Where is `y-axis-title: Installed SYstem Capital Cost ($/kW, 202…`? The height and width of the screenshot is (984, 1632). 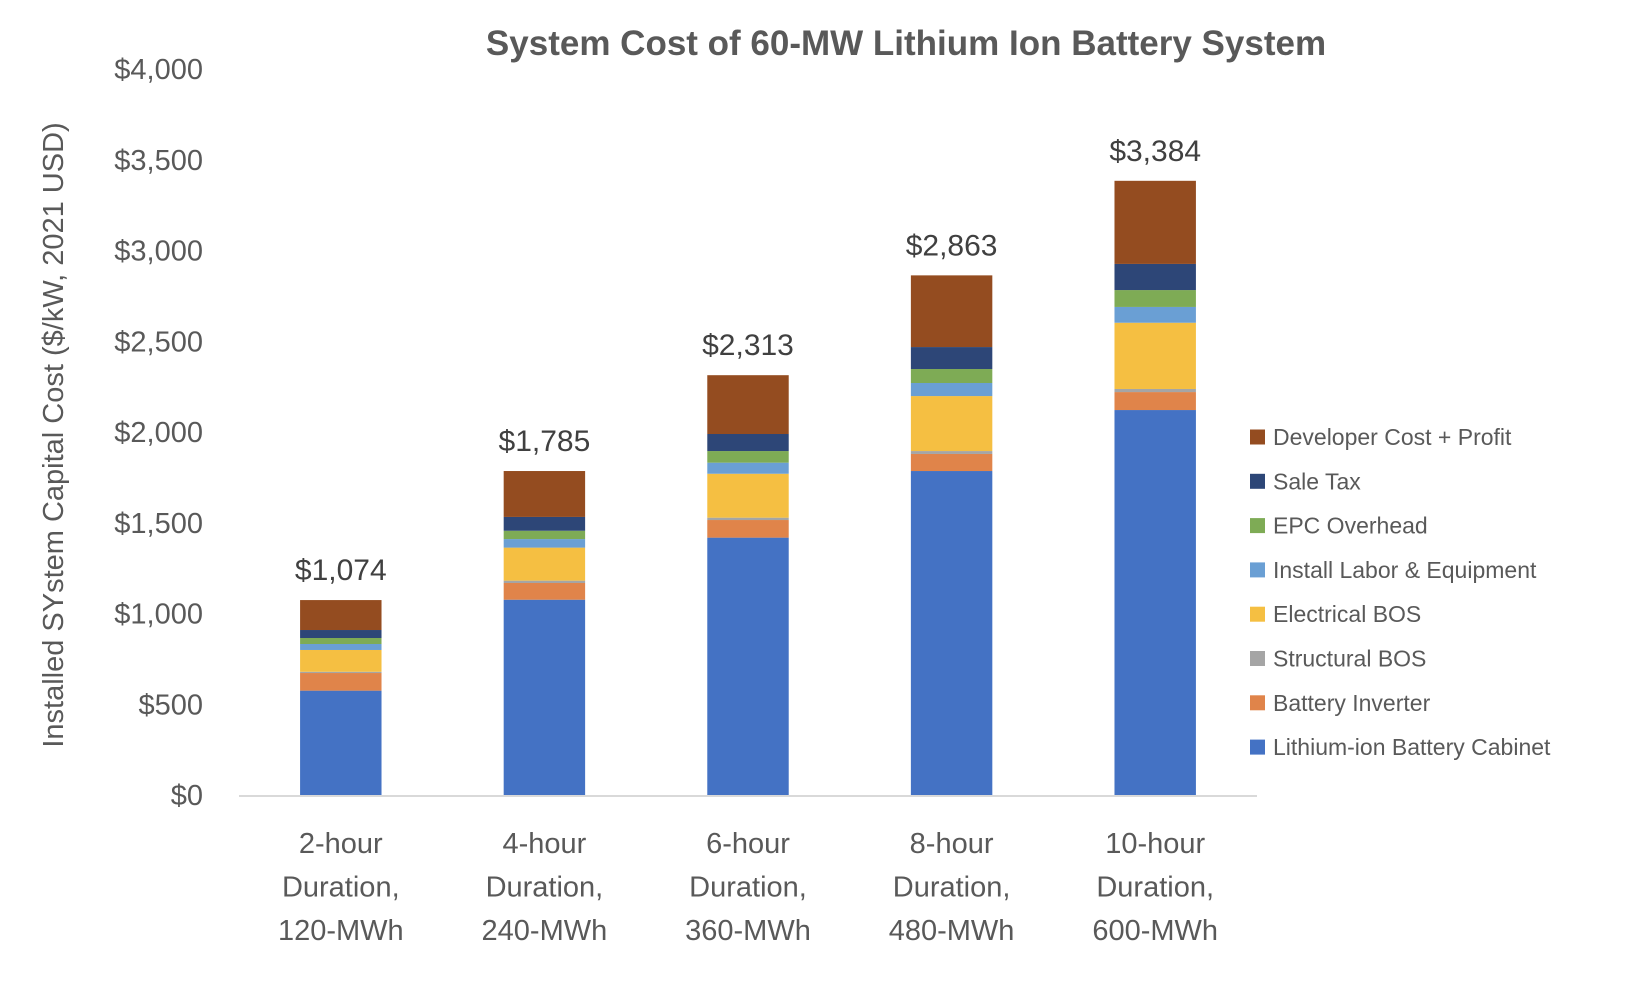
y-axis-title: Installed SYstem Capital Cost ($/kW, 202… is located at coordinates (54, 434).